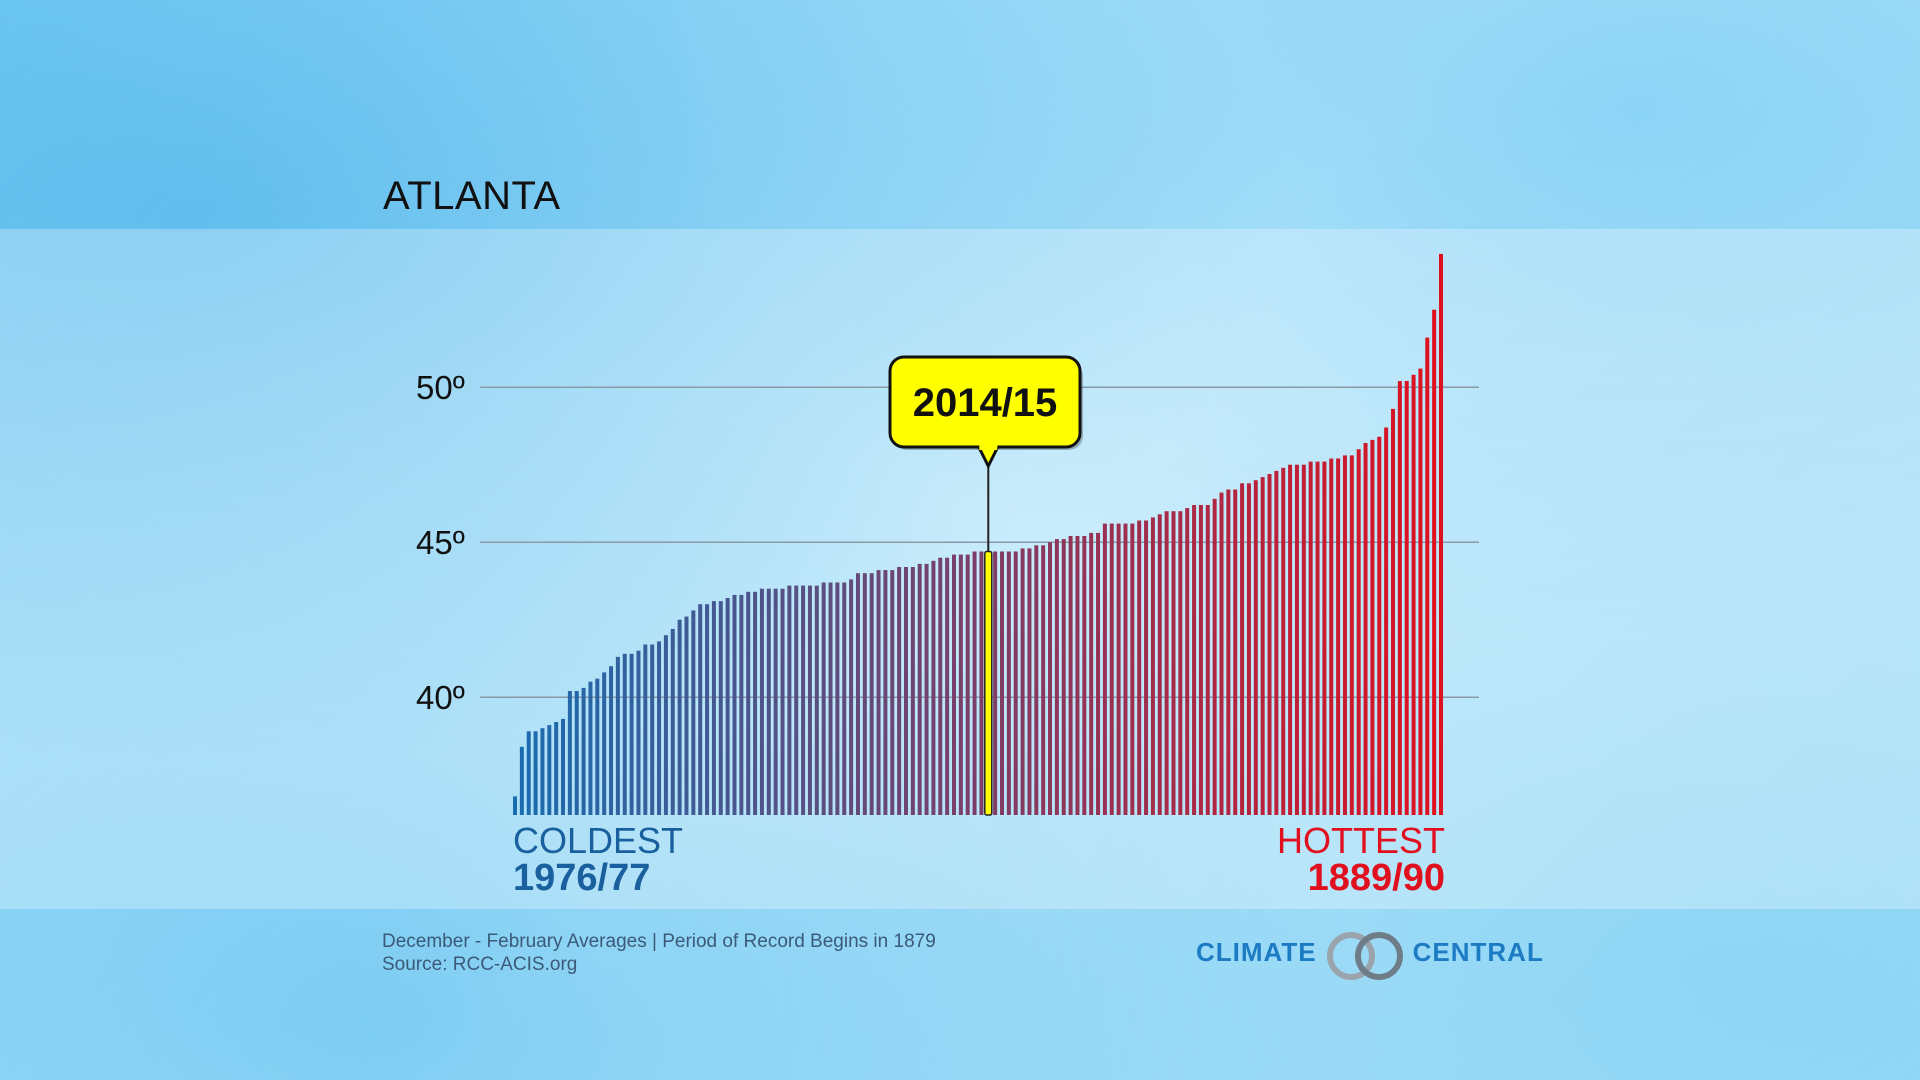  I want to click on coldest-year: 1976/77, so click(582, 878).